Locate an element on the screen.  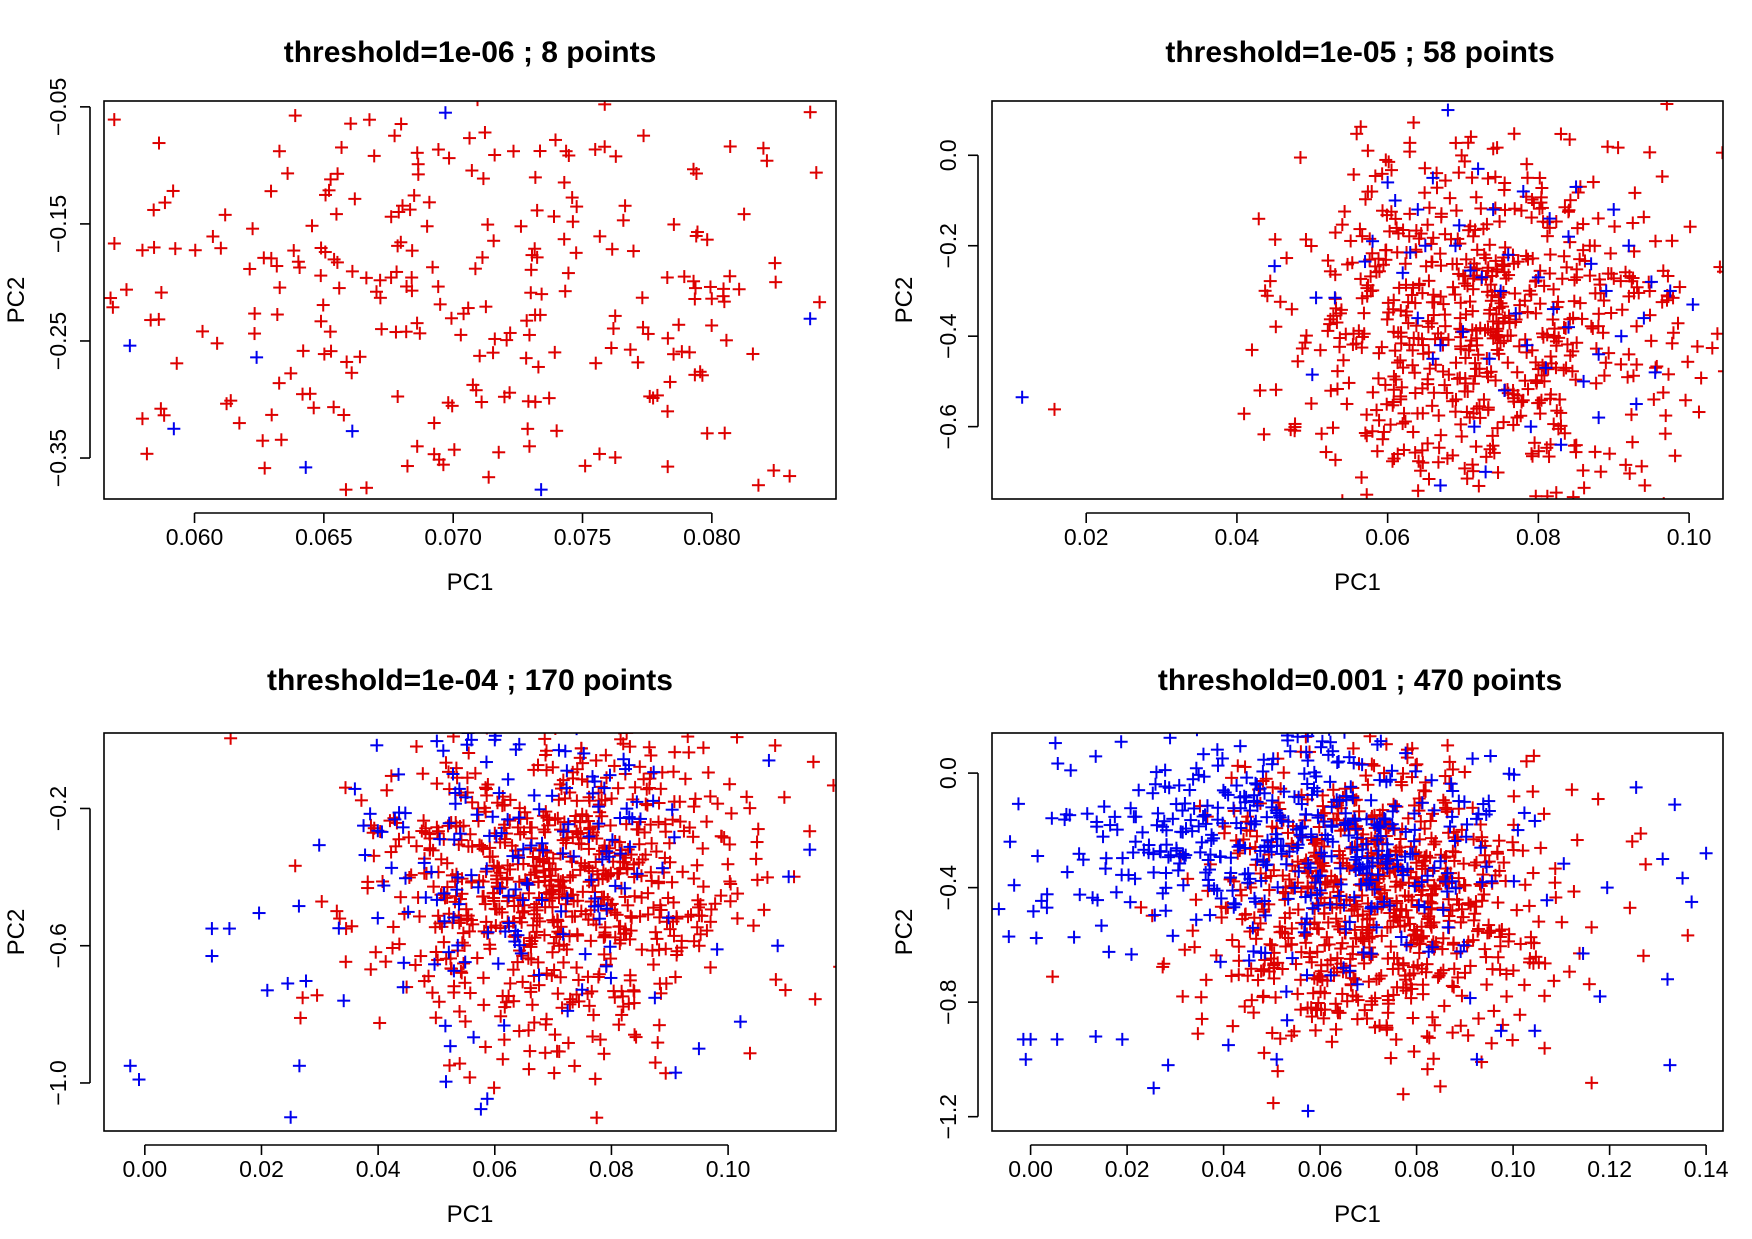
y-tick-label: −1.0 is located at coordinates (58, 1082).